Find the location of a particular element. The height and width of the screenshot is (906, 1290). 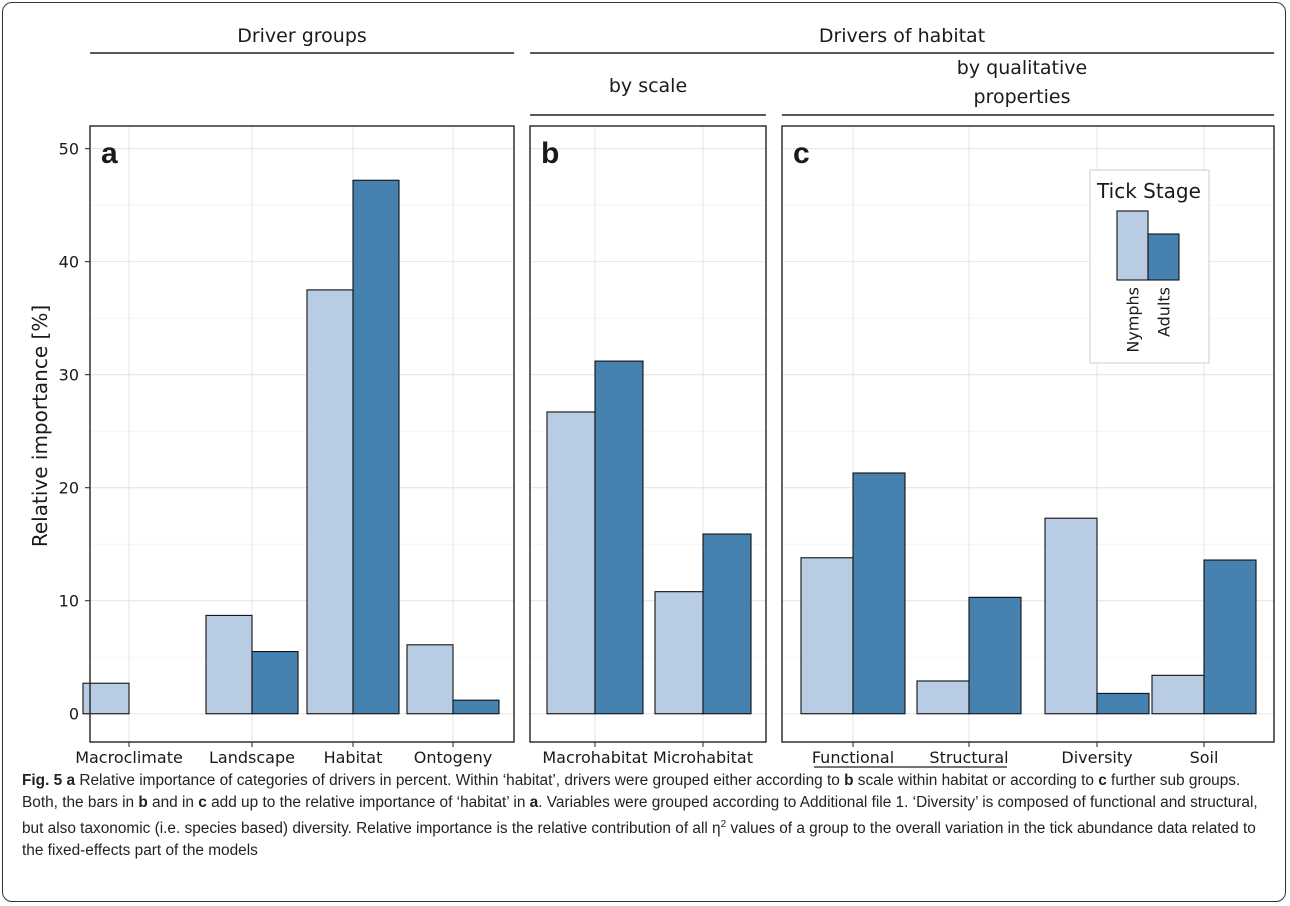

y-tick-label-3: 30 is located at coordinates (69, 375).